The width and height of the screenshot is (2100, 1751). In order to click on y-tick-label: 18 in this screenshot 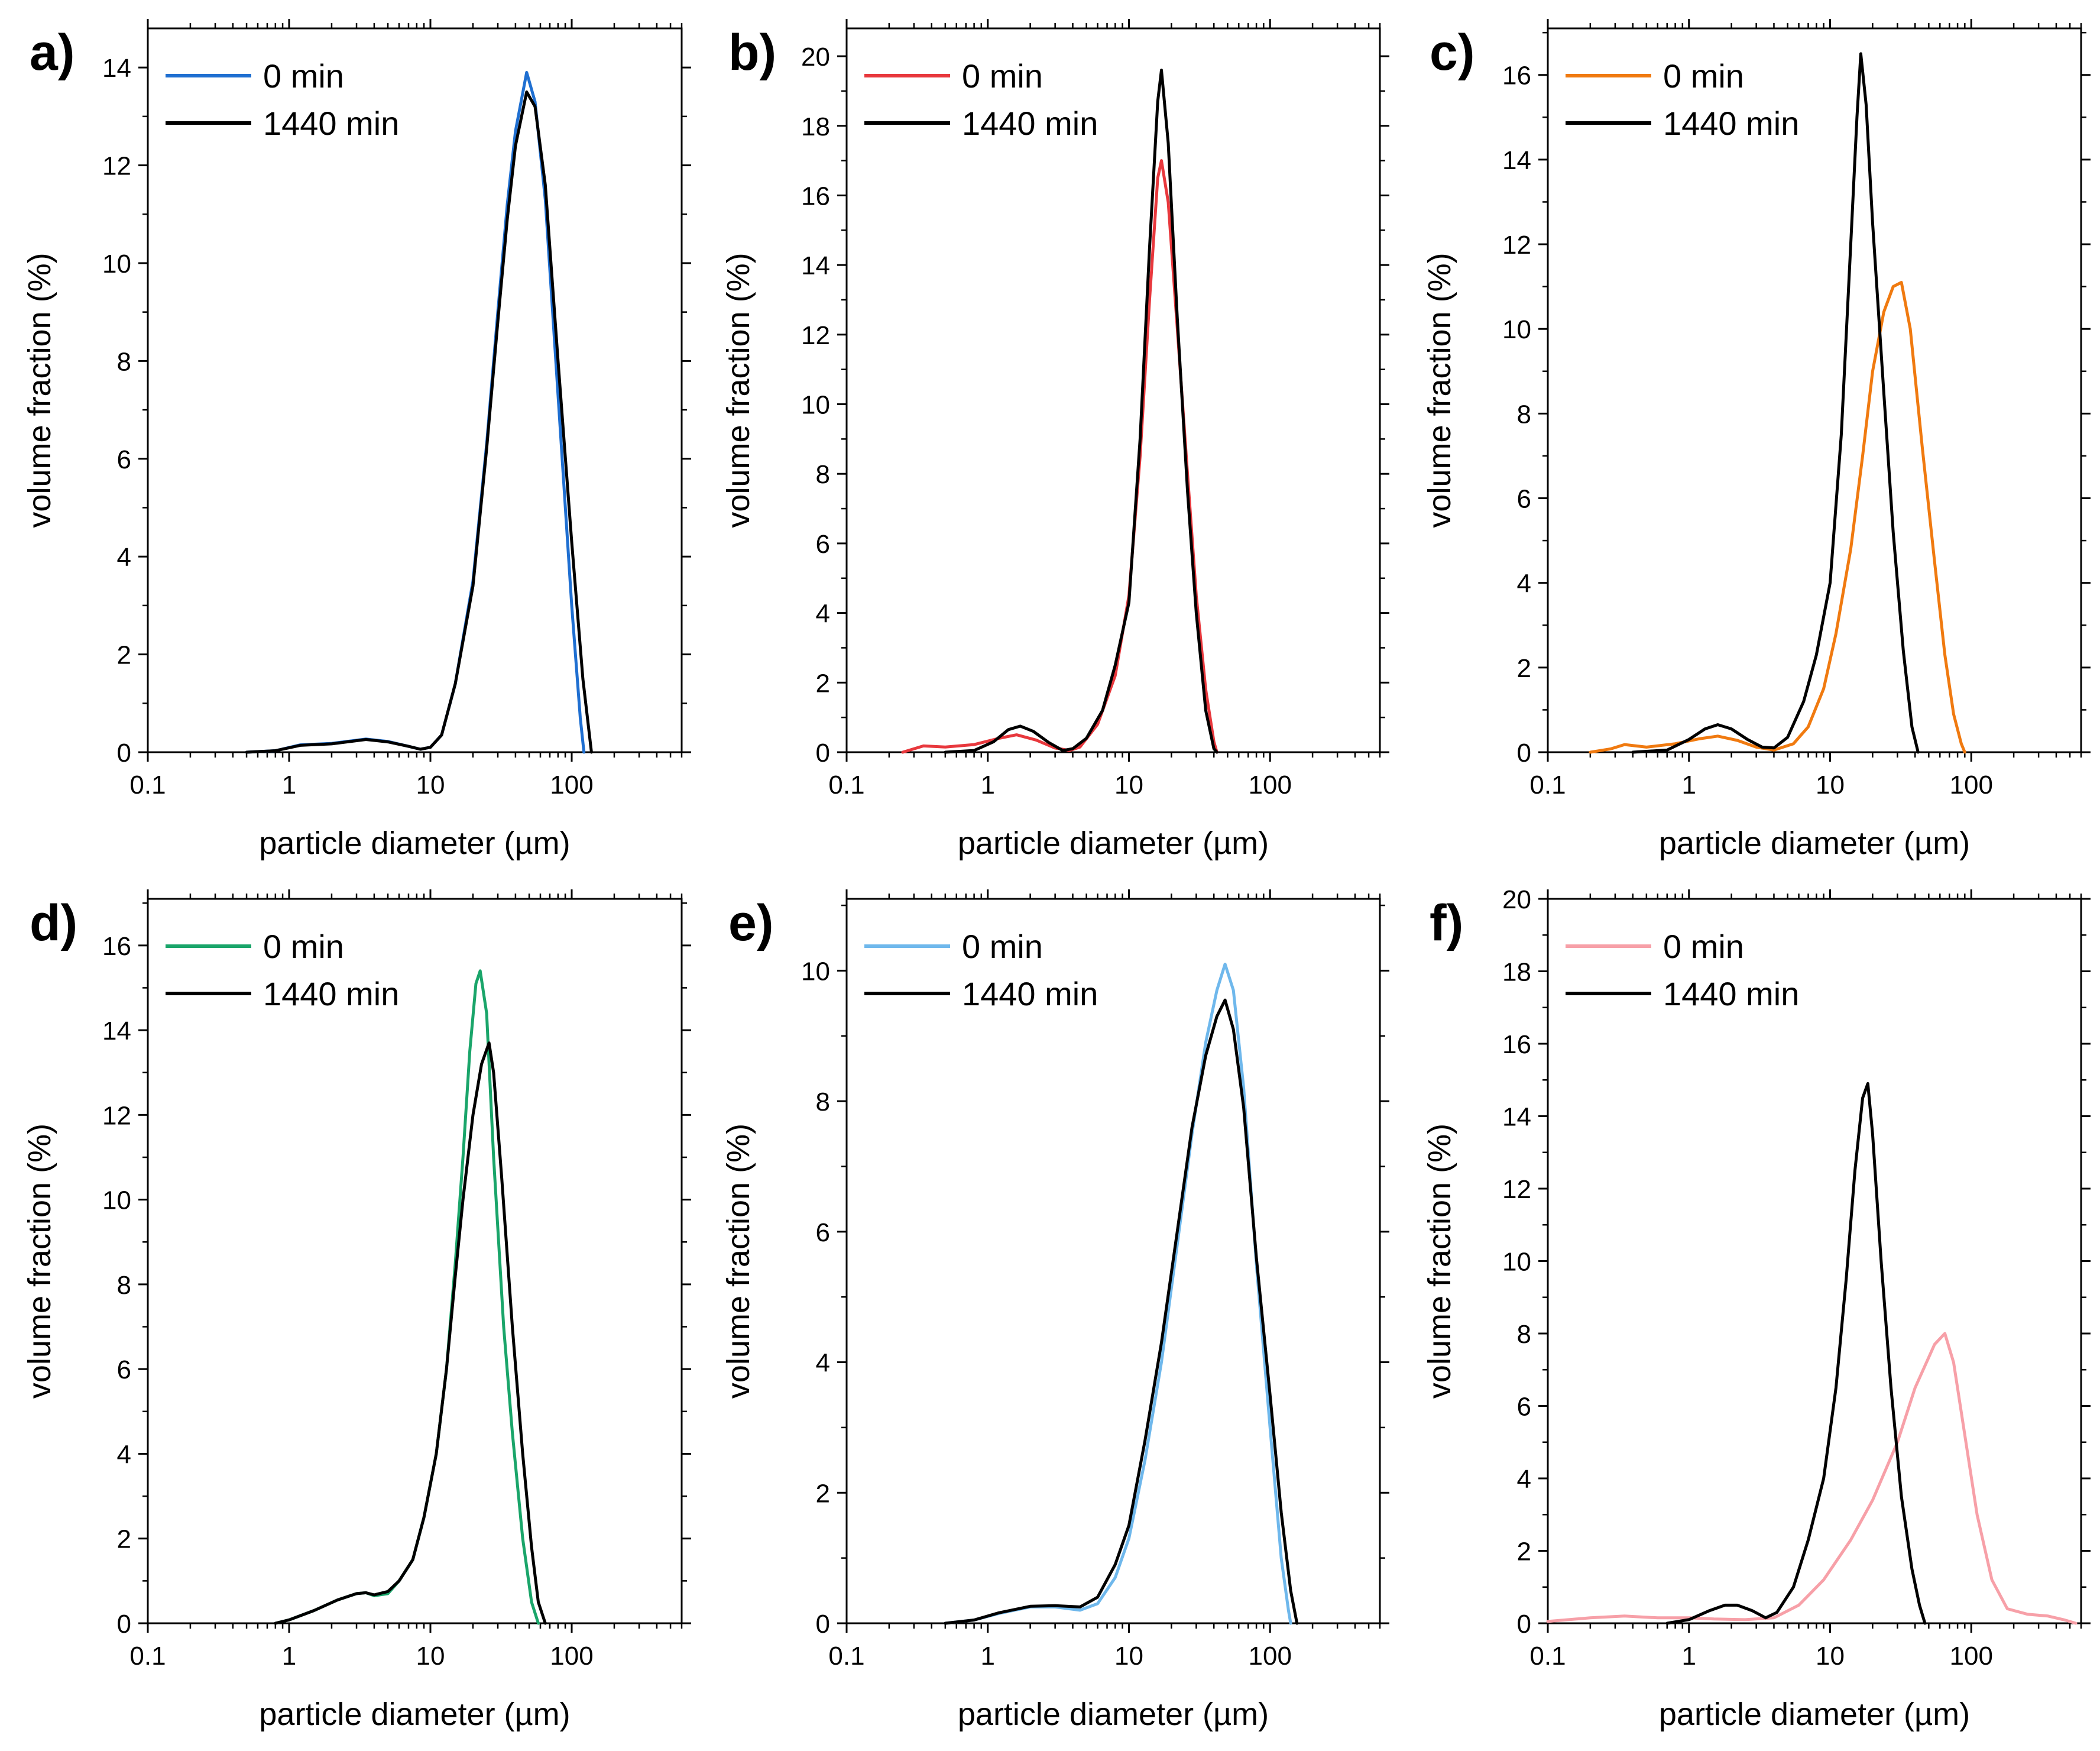, I will do `click(1516, 972)`.